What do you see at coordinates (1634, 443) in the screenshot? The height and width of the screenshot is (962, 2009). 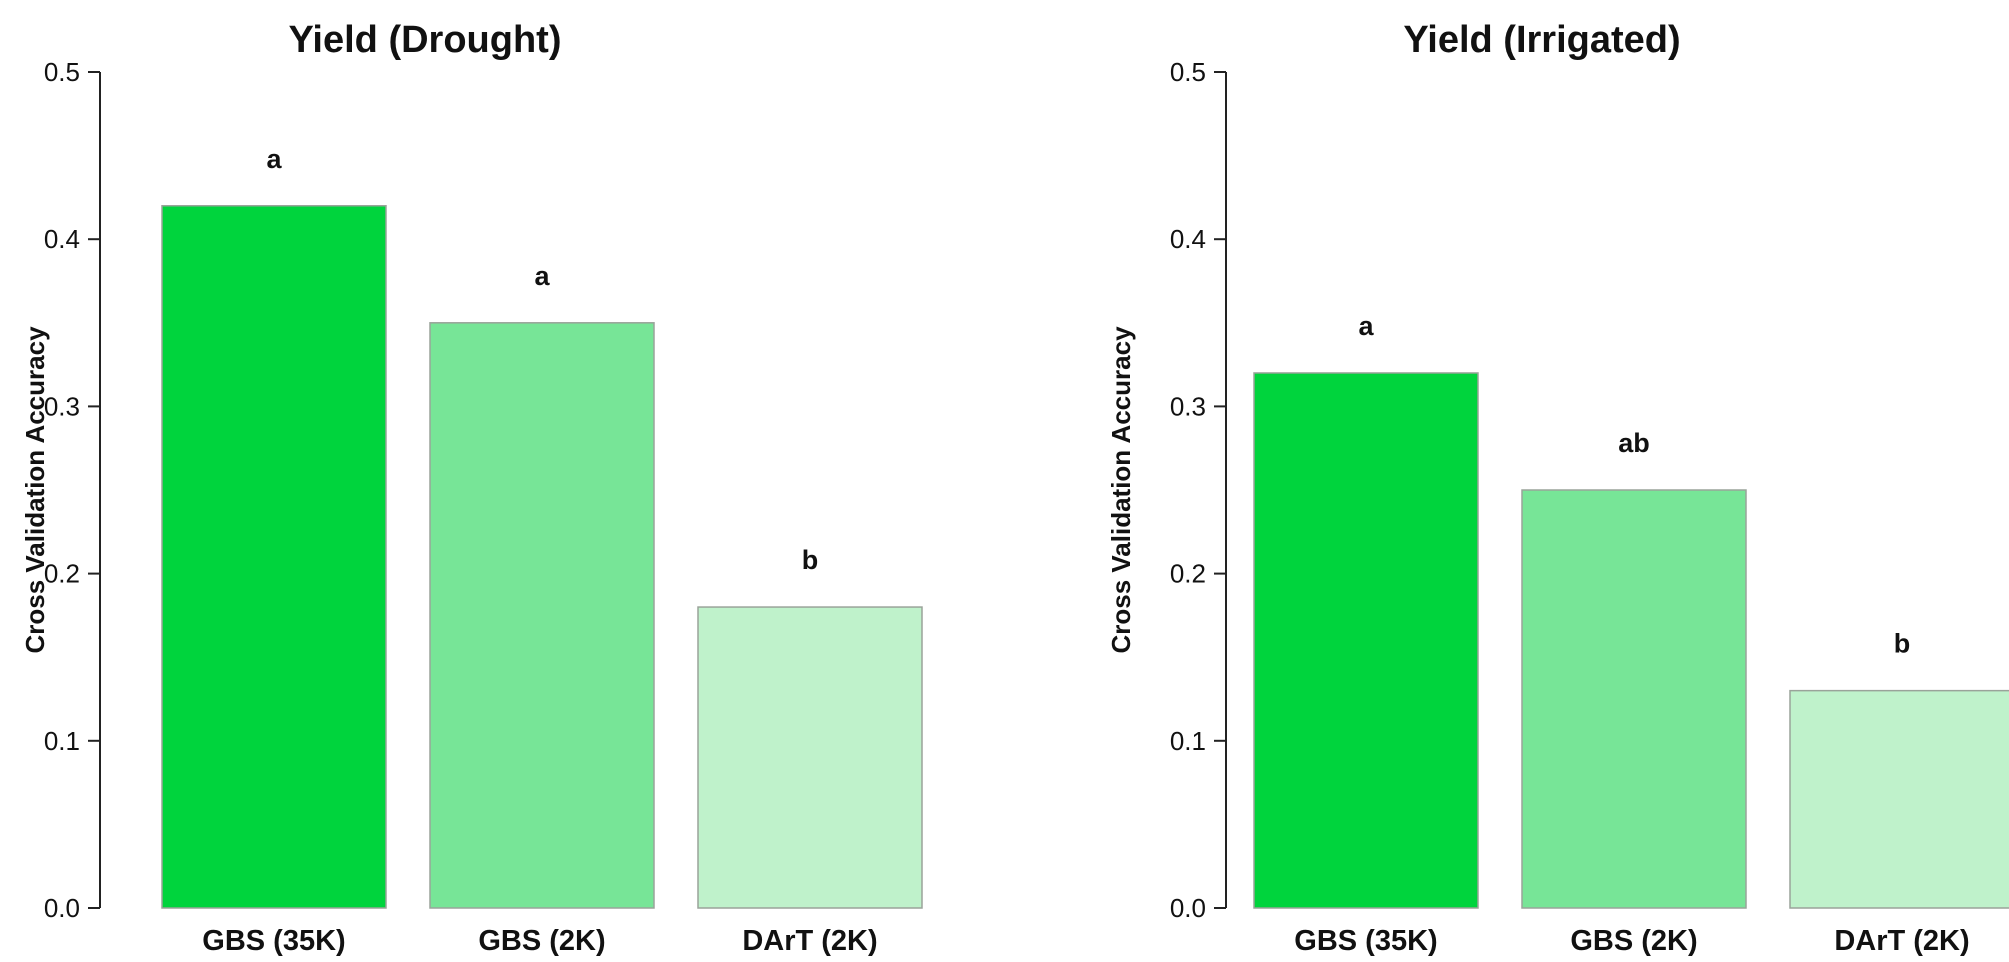 I see `significance-label: ab` at bounding box center [1634, 443].